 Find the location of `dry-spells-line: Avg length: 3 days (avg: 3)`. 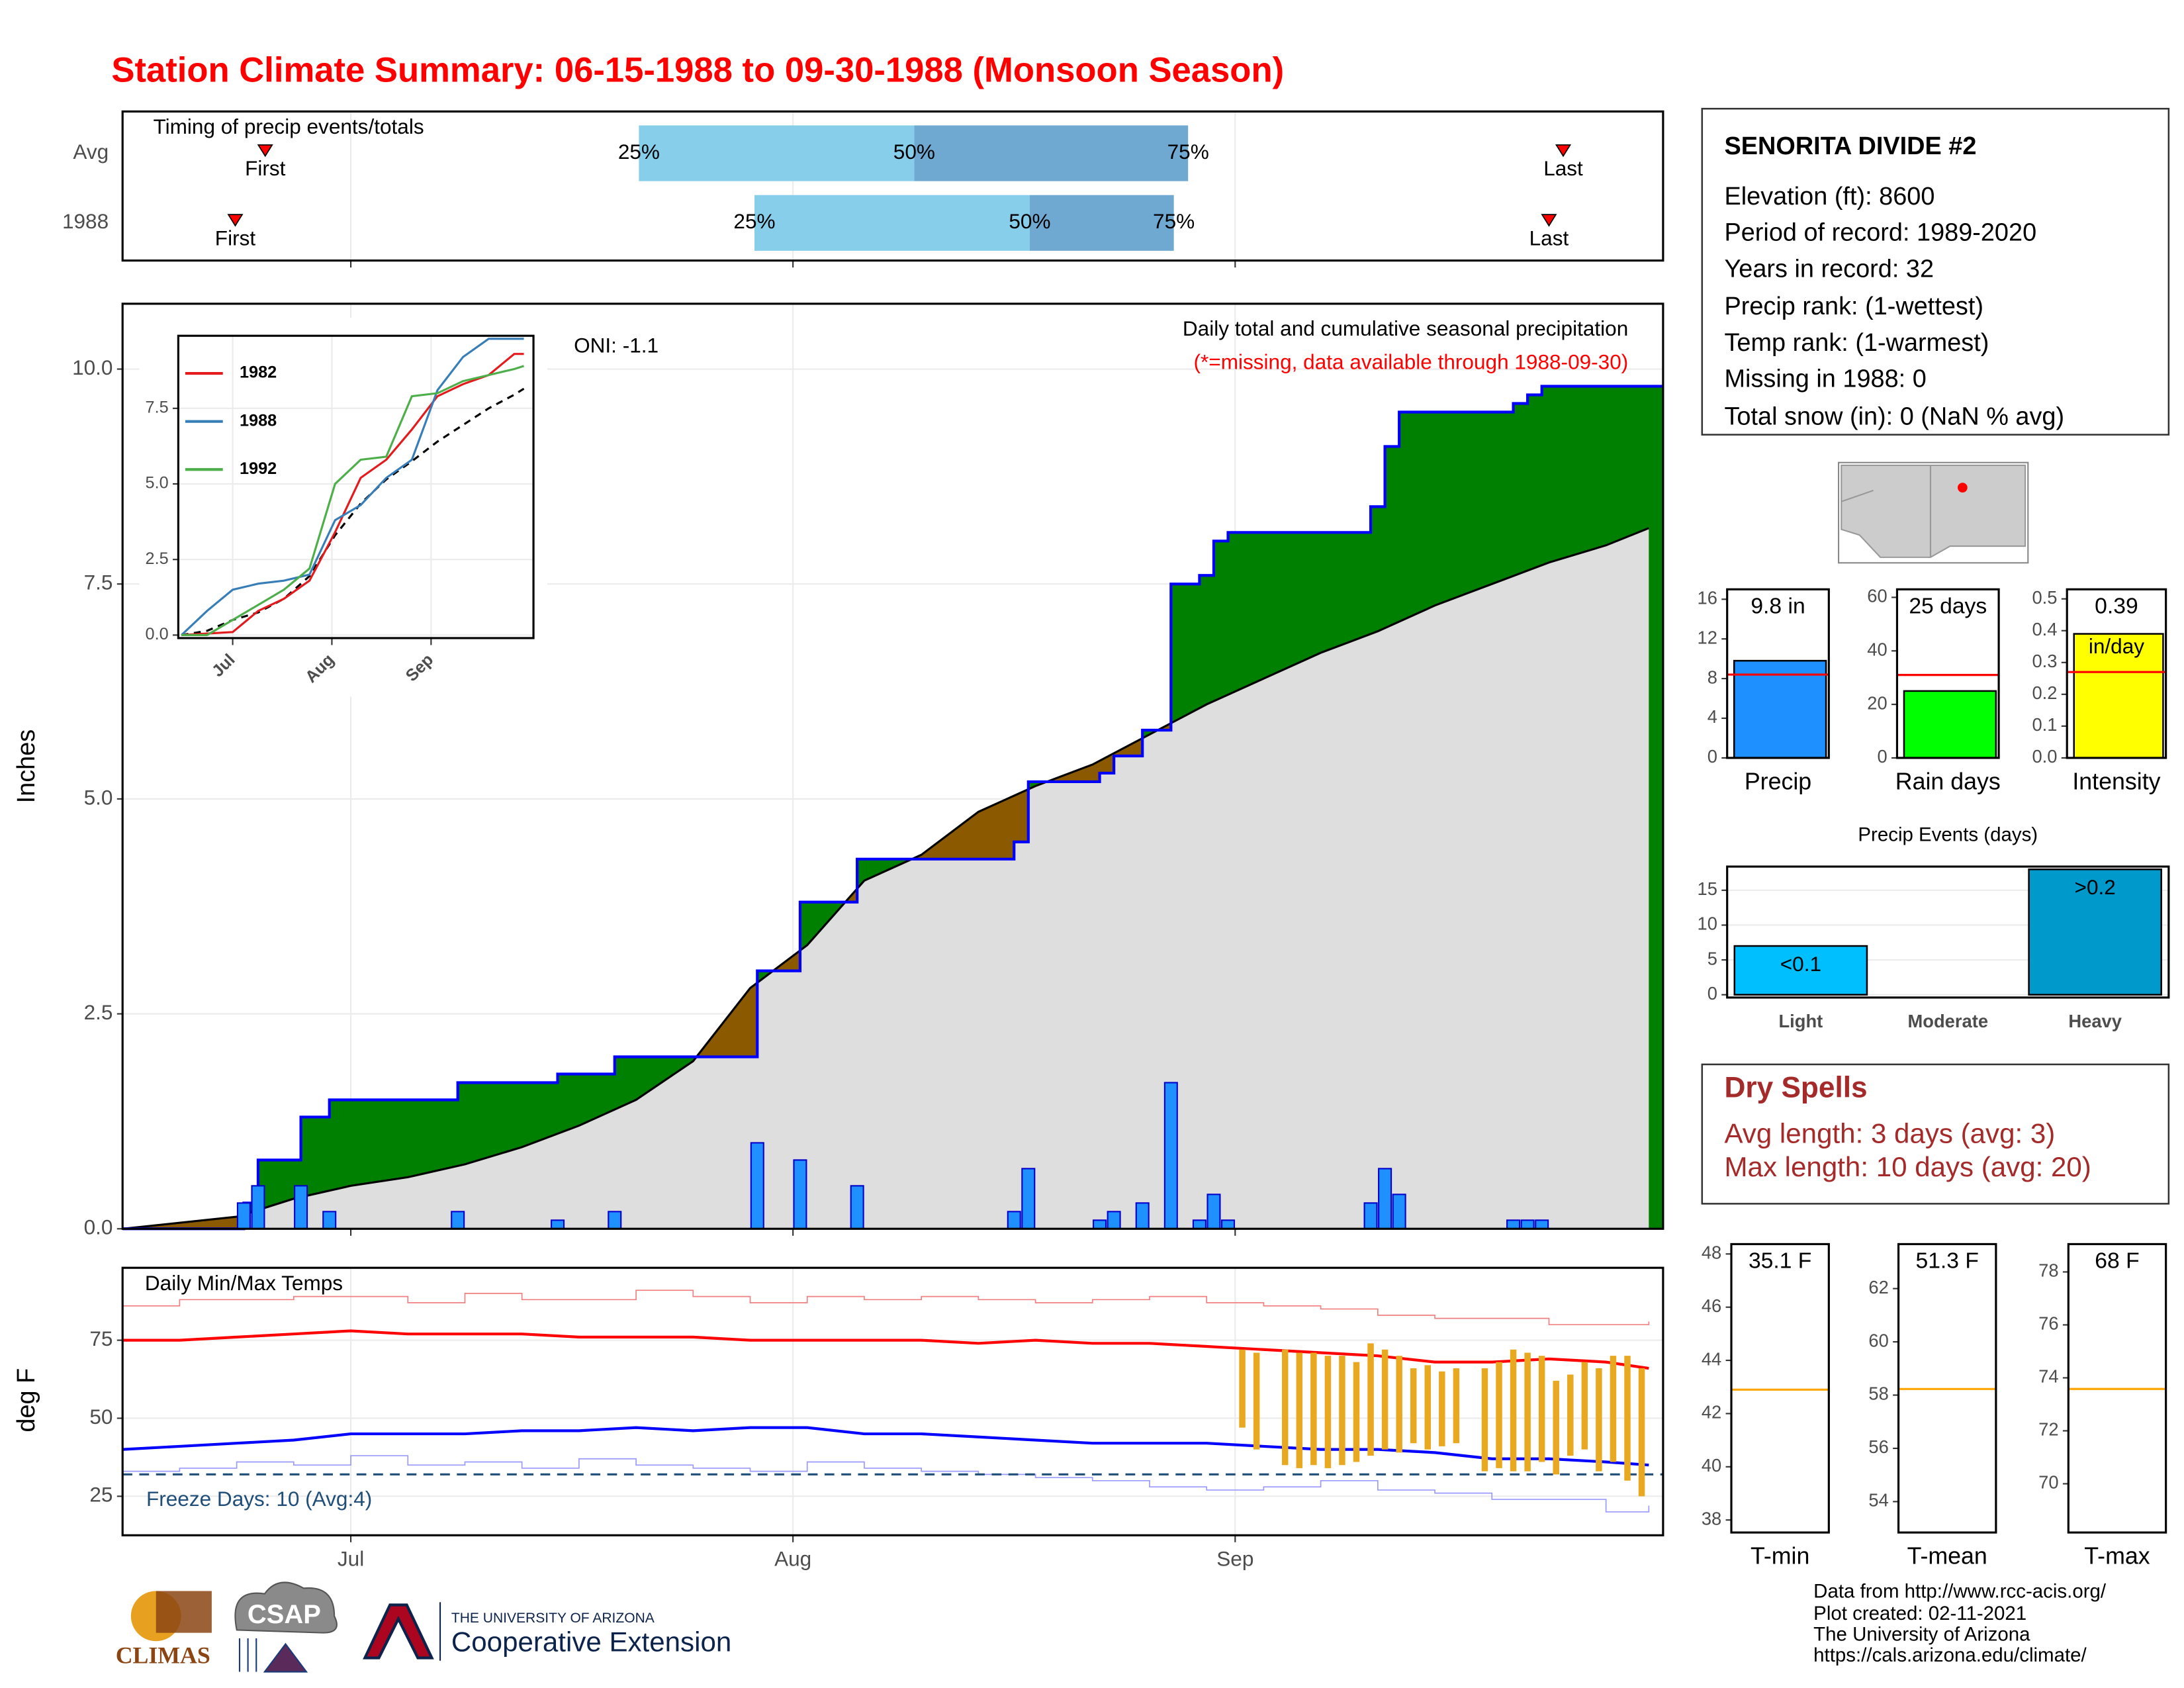

dry-spells-line: Avg length: 3 days (avg: 3) is located at coordinates (1889, 1133).